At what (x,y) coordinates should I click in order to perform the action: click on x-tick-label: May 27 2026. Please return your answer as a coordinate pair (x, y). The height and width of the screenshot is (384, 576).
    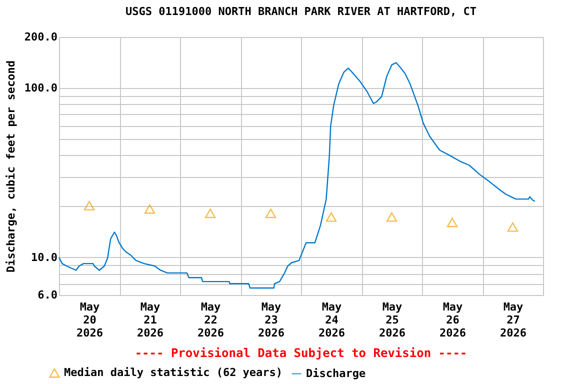
    Looking at the image, I should click on (513, 320).